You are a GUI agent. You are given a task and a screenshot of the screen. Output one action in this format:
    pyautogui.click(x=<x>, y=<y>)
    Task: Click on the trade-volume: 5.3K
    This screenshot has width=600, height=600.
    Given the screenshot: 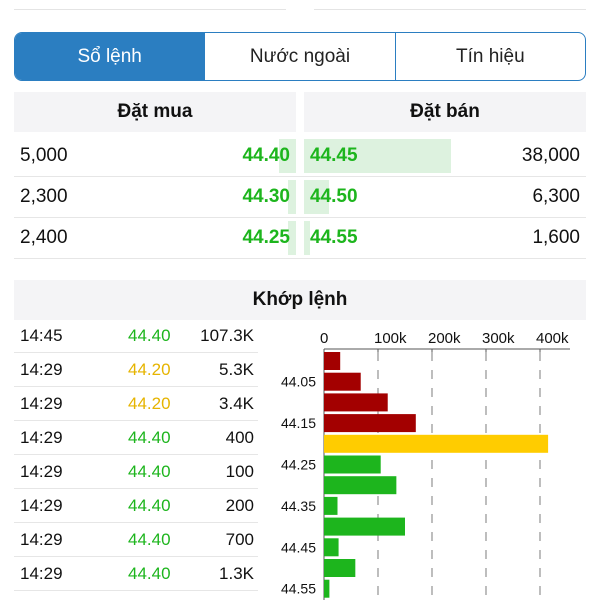 What is the action you would take?
    pyautogui.click(x=236, y=369)
    